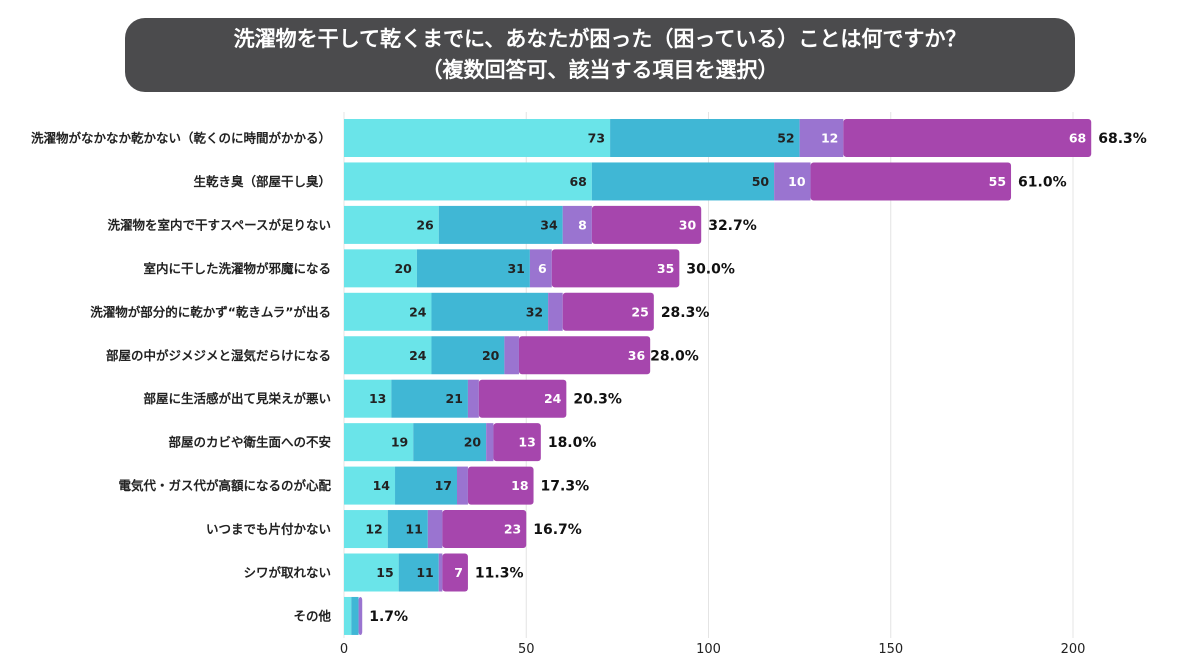  Describe the element at coordinates (829, 138) in the screenshot. I see `segment-value-label: 12` at that location.